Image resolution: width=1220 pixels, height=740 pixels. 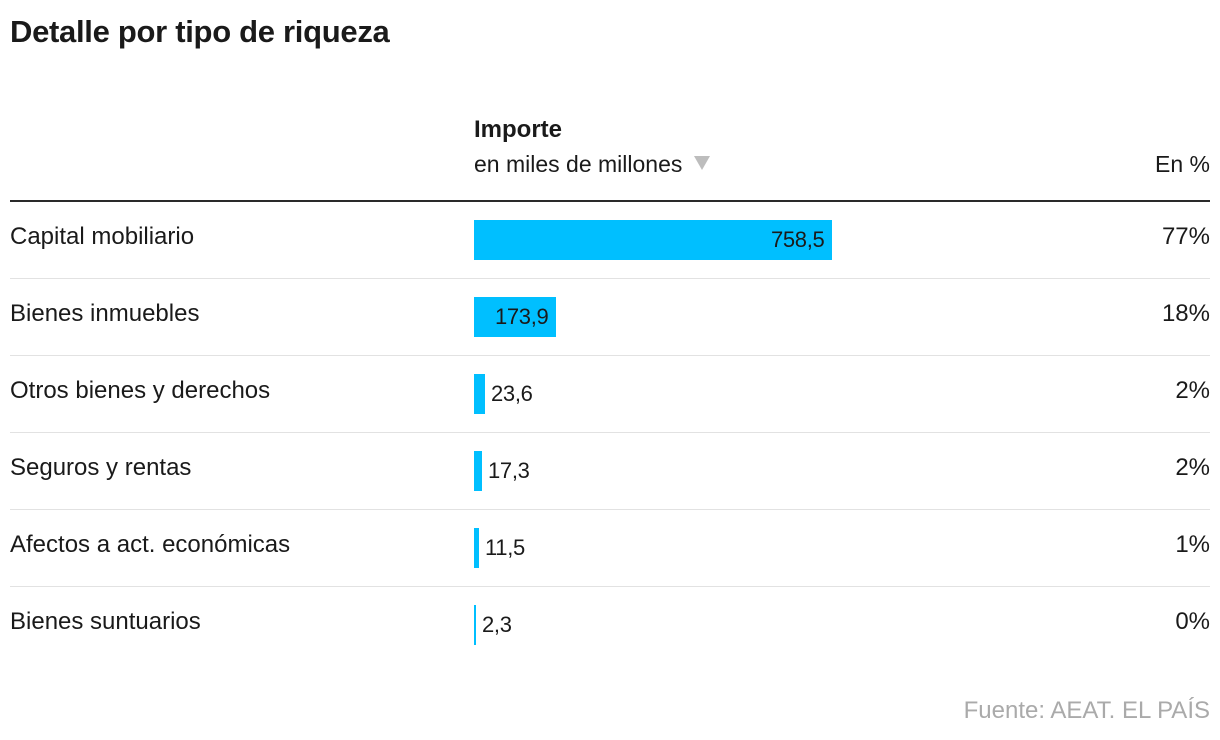 I want to click on table-row: Bienes inmuebles 173,9 18%, so click(x=610, y=317).